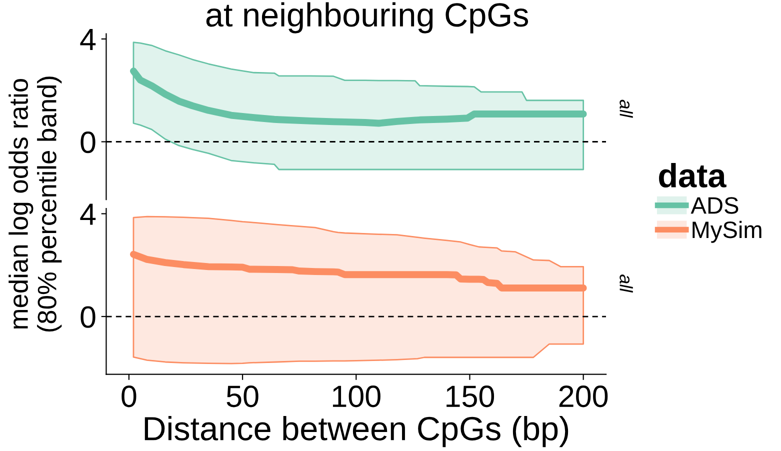 The width and height of the screenshot is (781, 451). What do you see at coordinates (714, 205) in the screenshot?
I see `legend-label: ADS` at bounding box center [714, 205].